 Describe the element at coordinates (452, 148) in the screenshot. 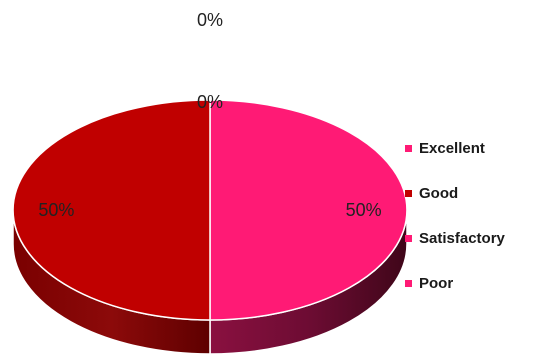

I see `legend-label-excellent: Excellent` at that location.